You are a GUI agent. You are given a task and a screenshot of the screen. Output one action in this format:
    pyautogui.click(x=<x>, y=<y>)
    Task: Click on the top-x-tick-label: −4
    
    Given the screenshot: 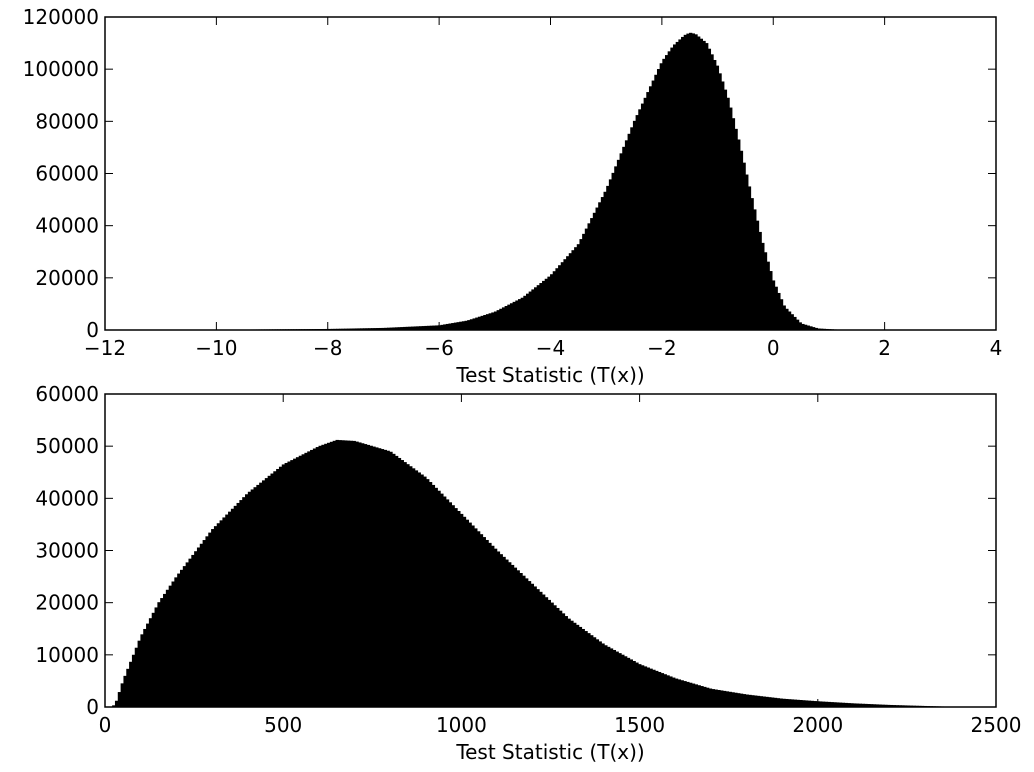 What is the action you would take?
    pyautogui.click(x=550, y=348)
    